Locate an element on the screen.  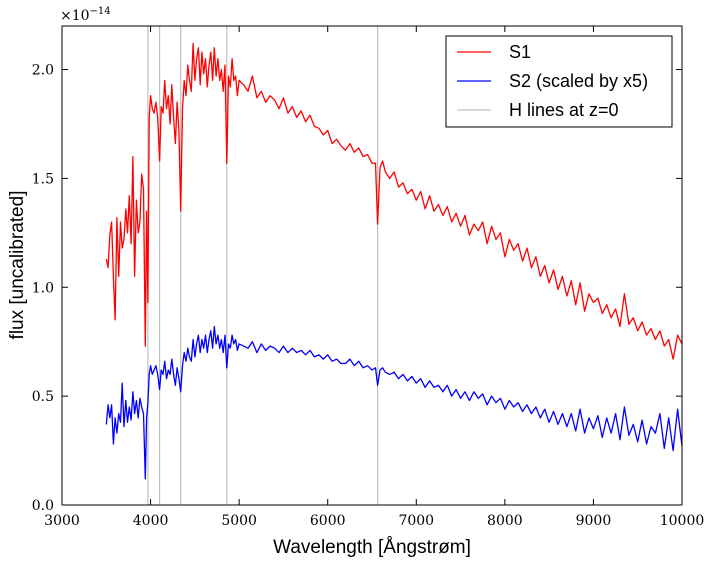
y-tick-labels: 0.0 0.5 1.0 1.5 2.0 is located at coordinates (43, 288).